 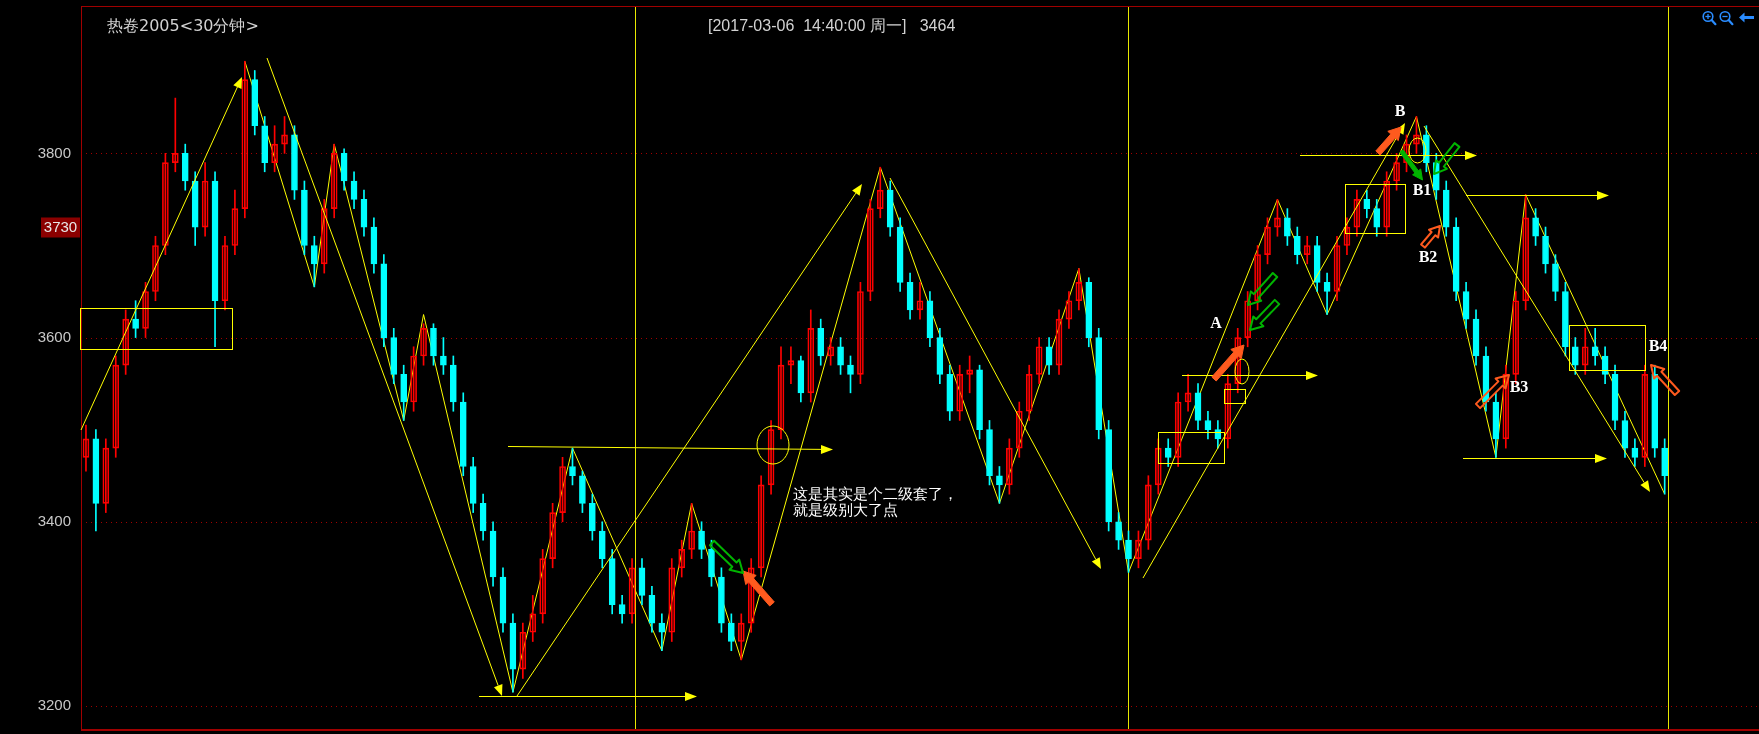 I want to click on candlestick, so click(x=1595, y=347).